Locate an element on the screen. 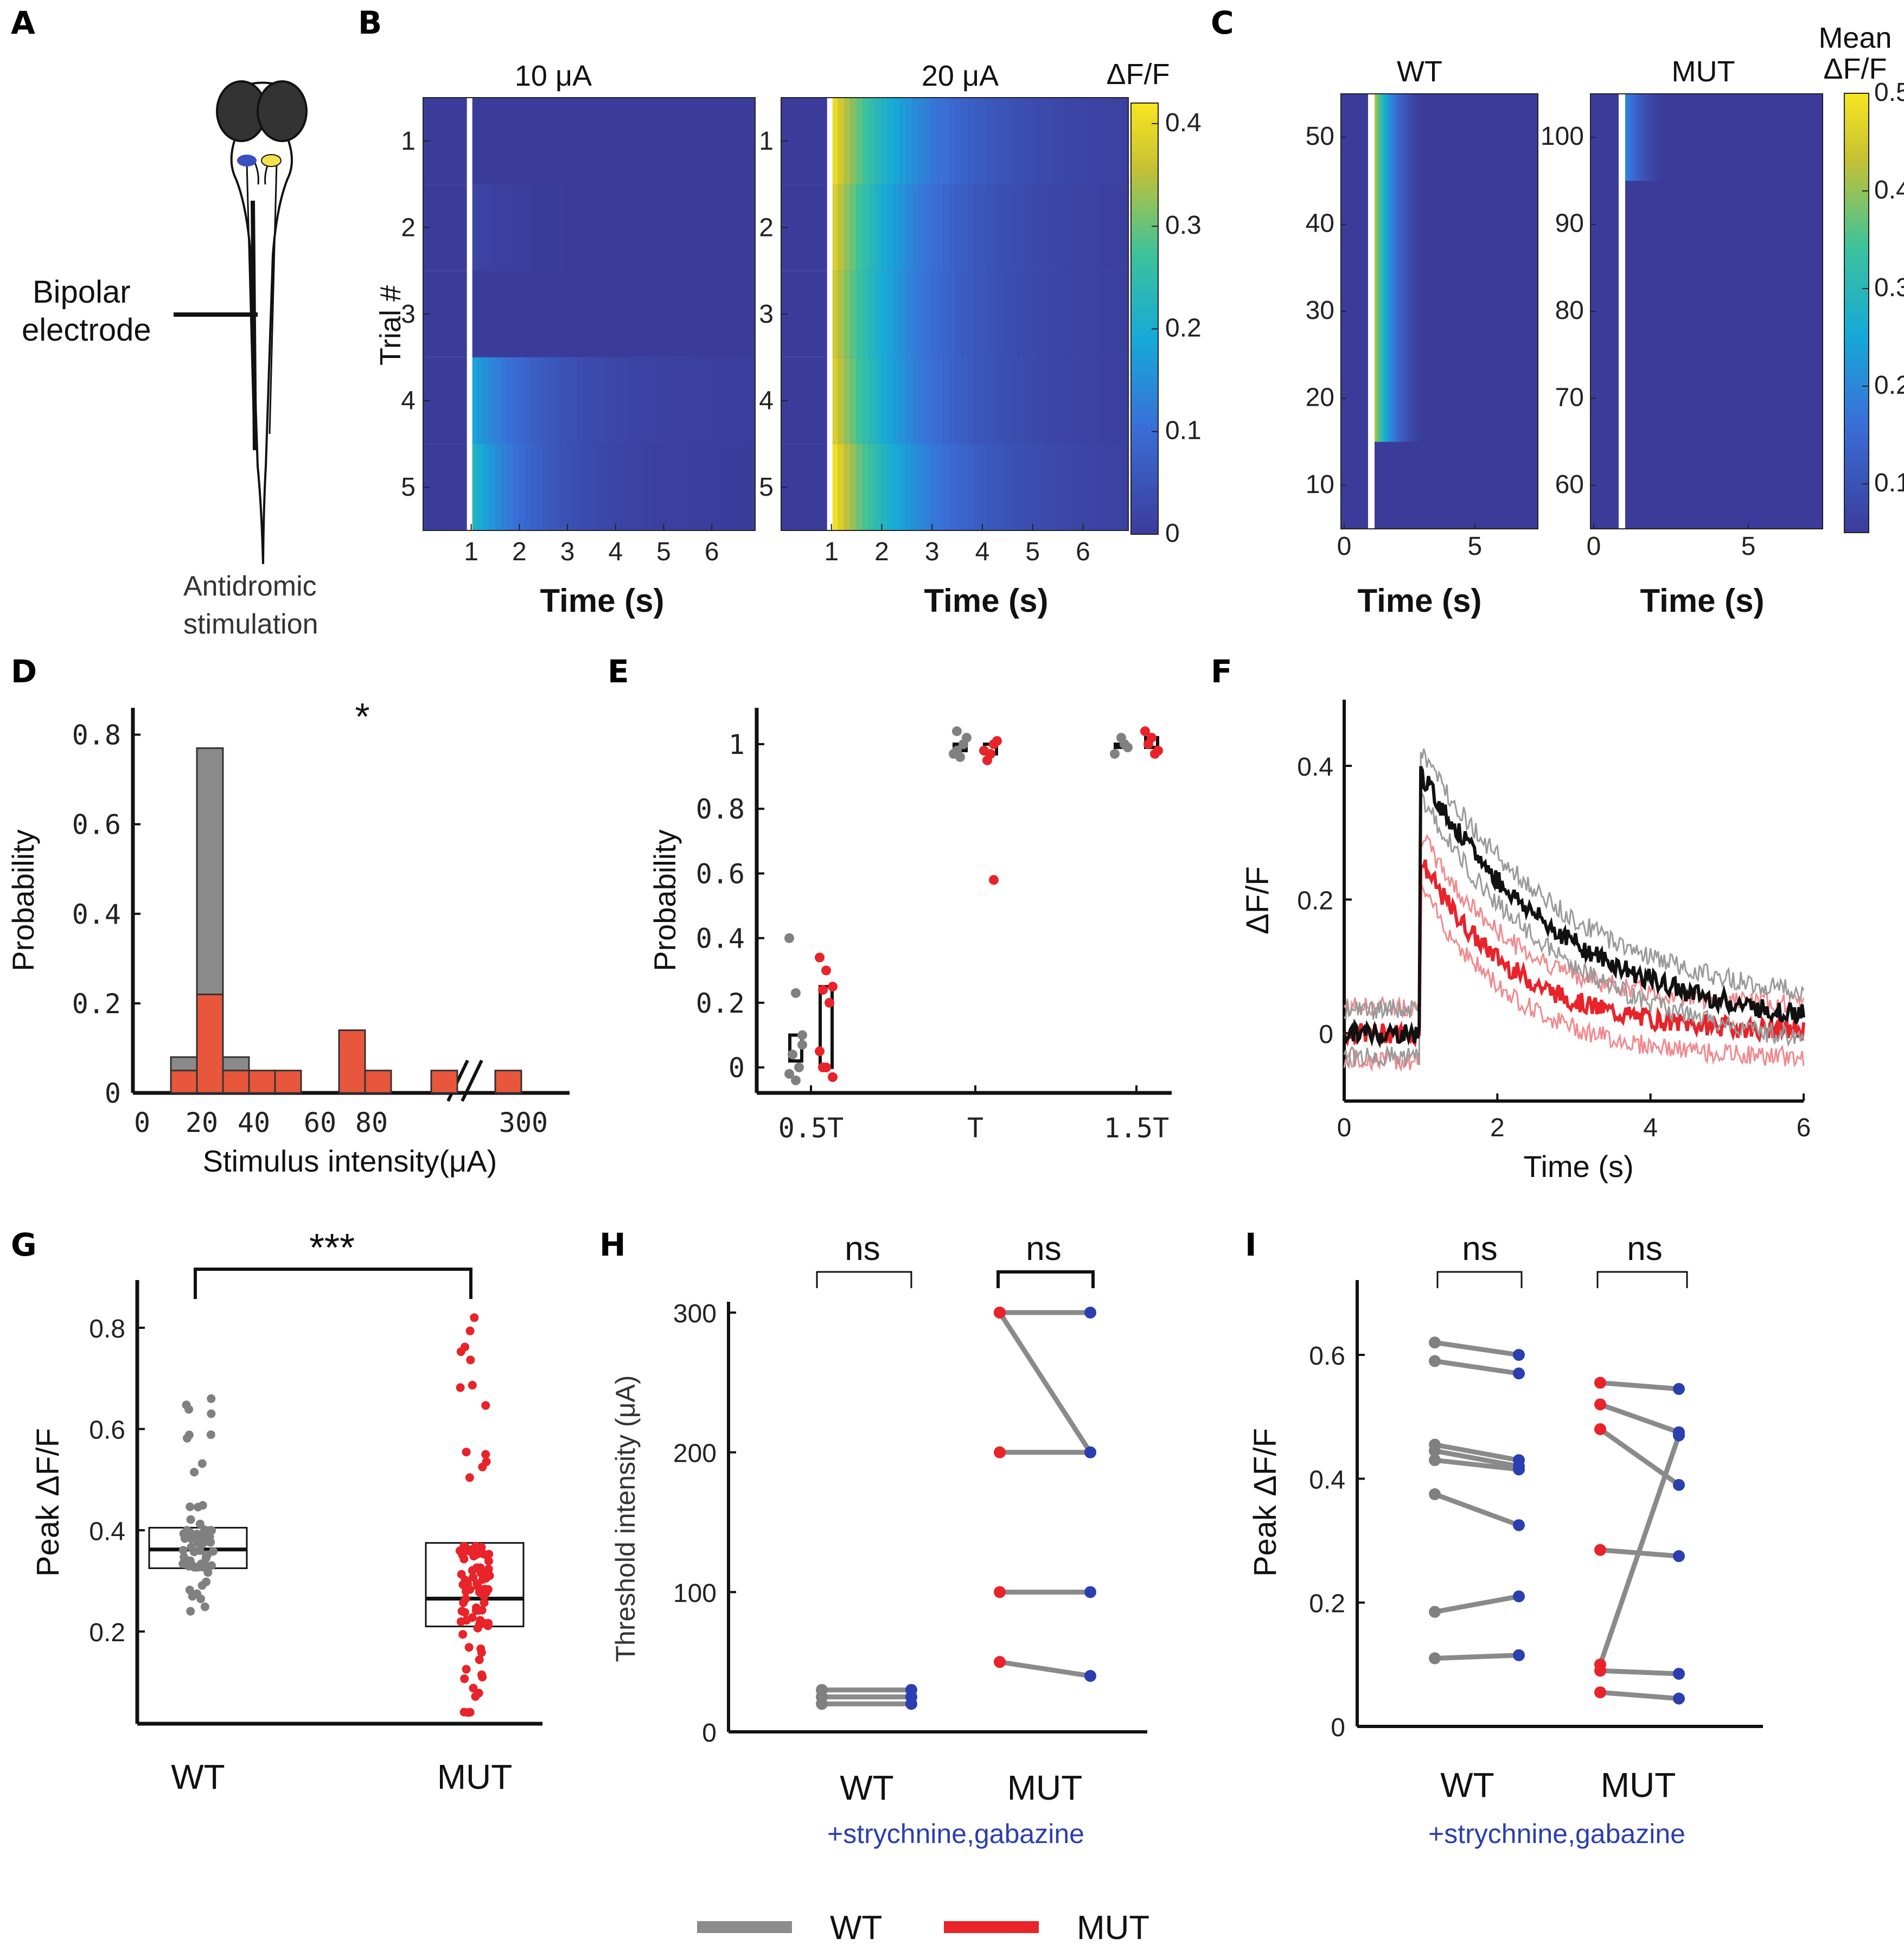 The height and width of the screenshot is (1945, 1904). x-tick-label: 4 is located at coordinates (615, 552).